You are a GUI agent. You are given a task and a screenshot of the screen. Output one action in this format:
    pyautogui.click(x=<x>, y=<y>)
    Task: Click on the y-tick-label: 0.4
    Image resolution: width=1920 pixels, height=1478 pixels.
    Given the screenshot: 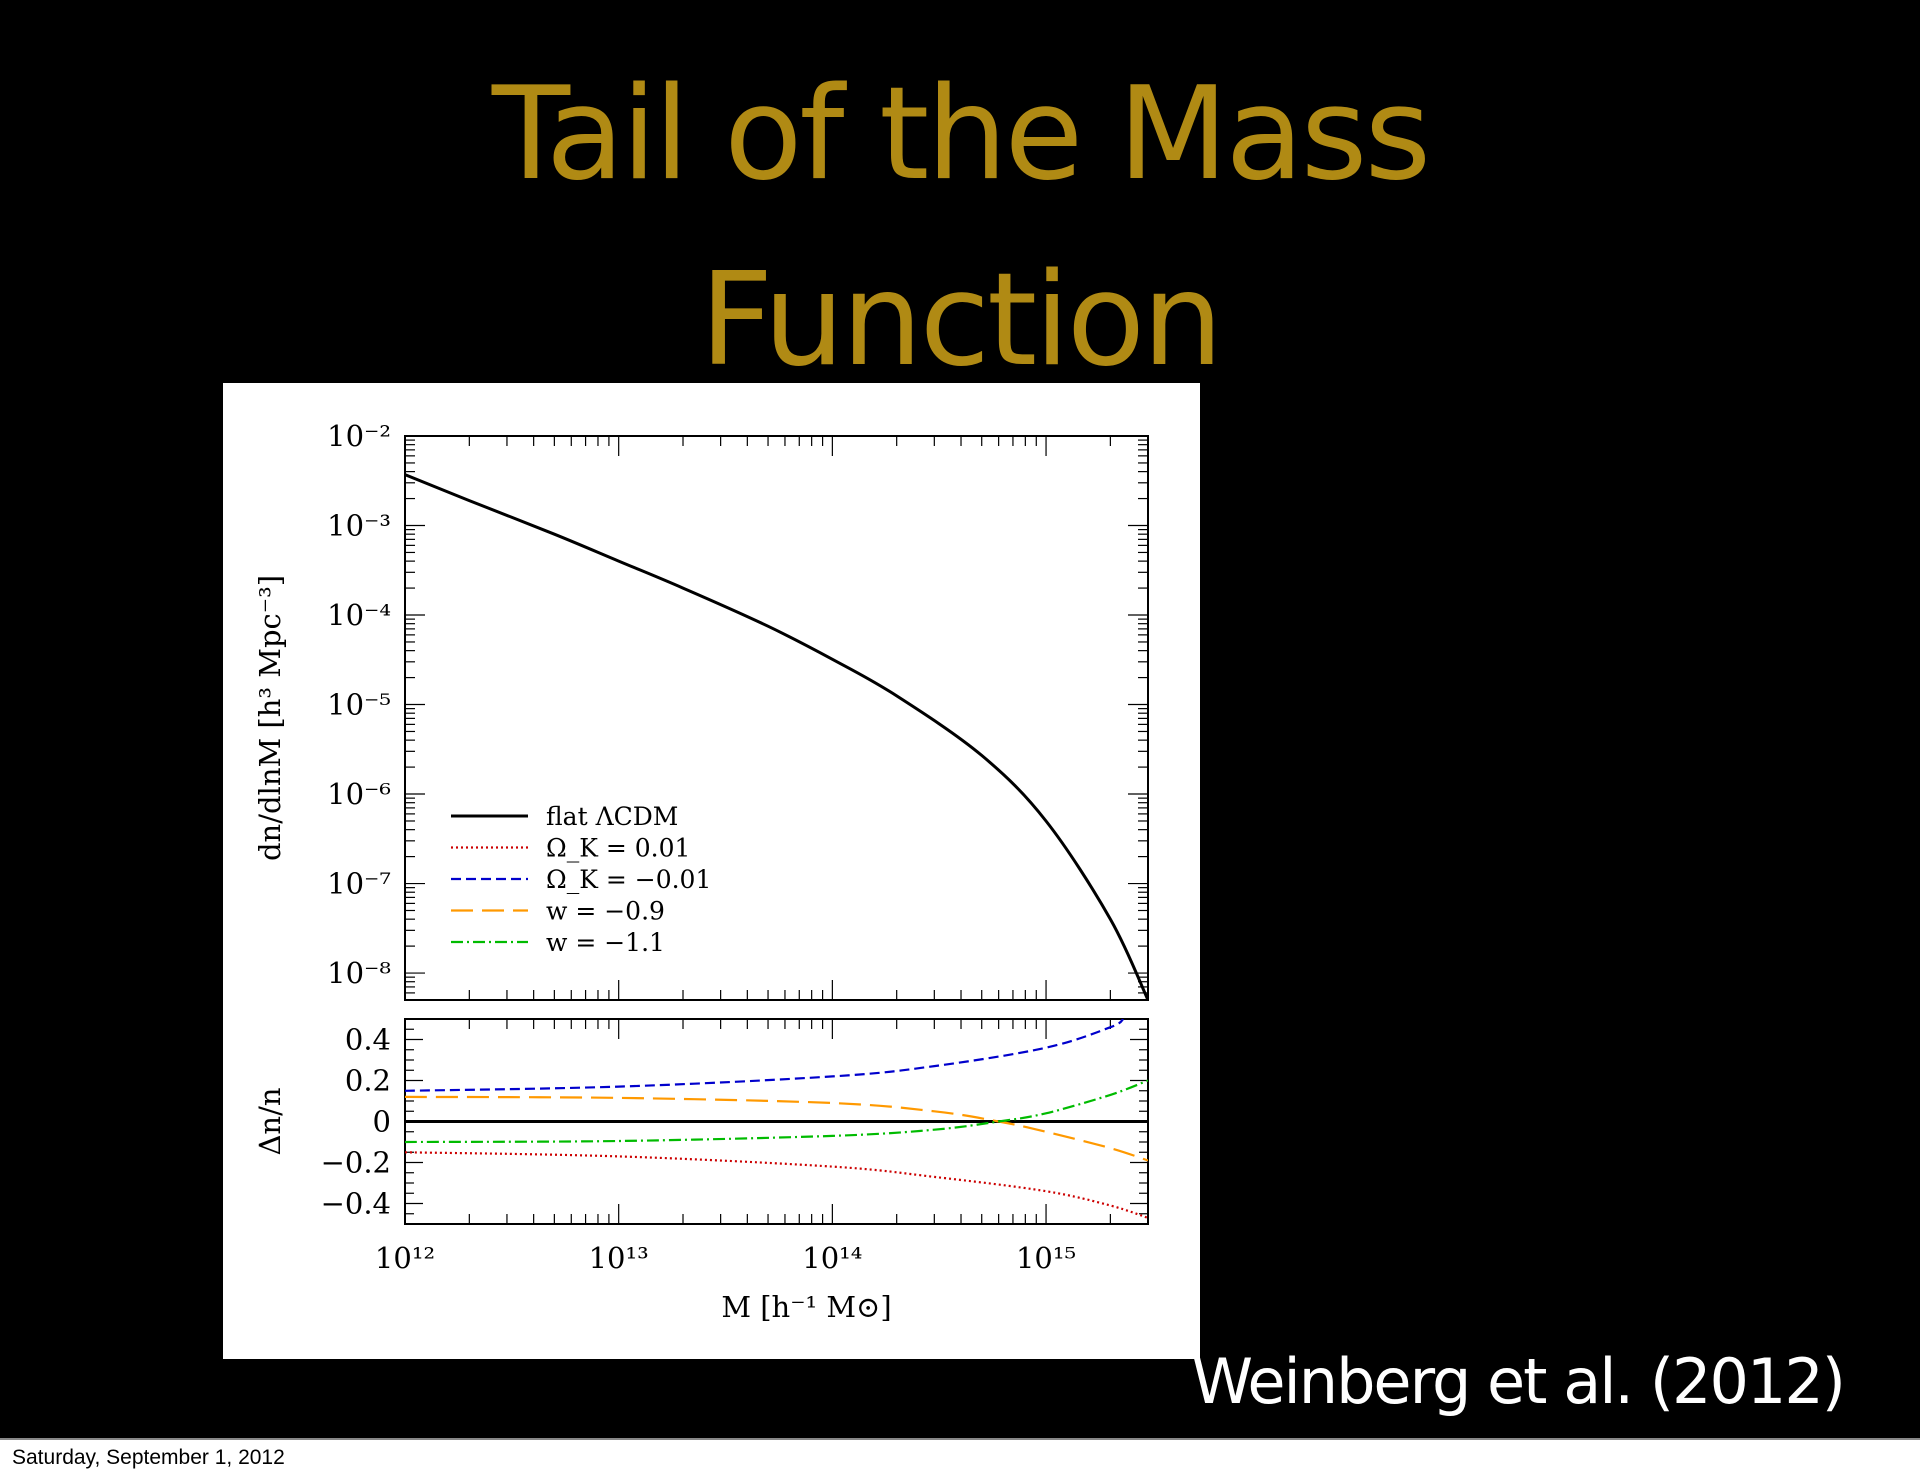 What is the action you would take?
    pyautogui.click(x=368, y=1040)
    